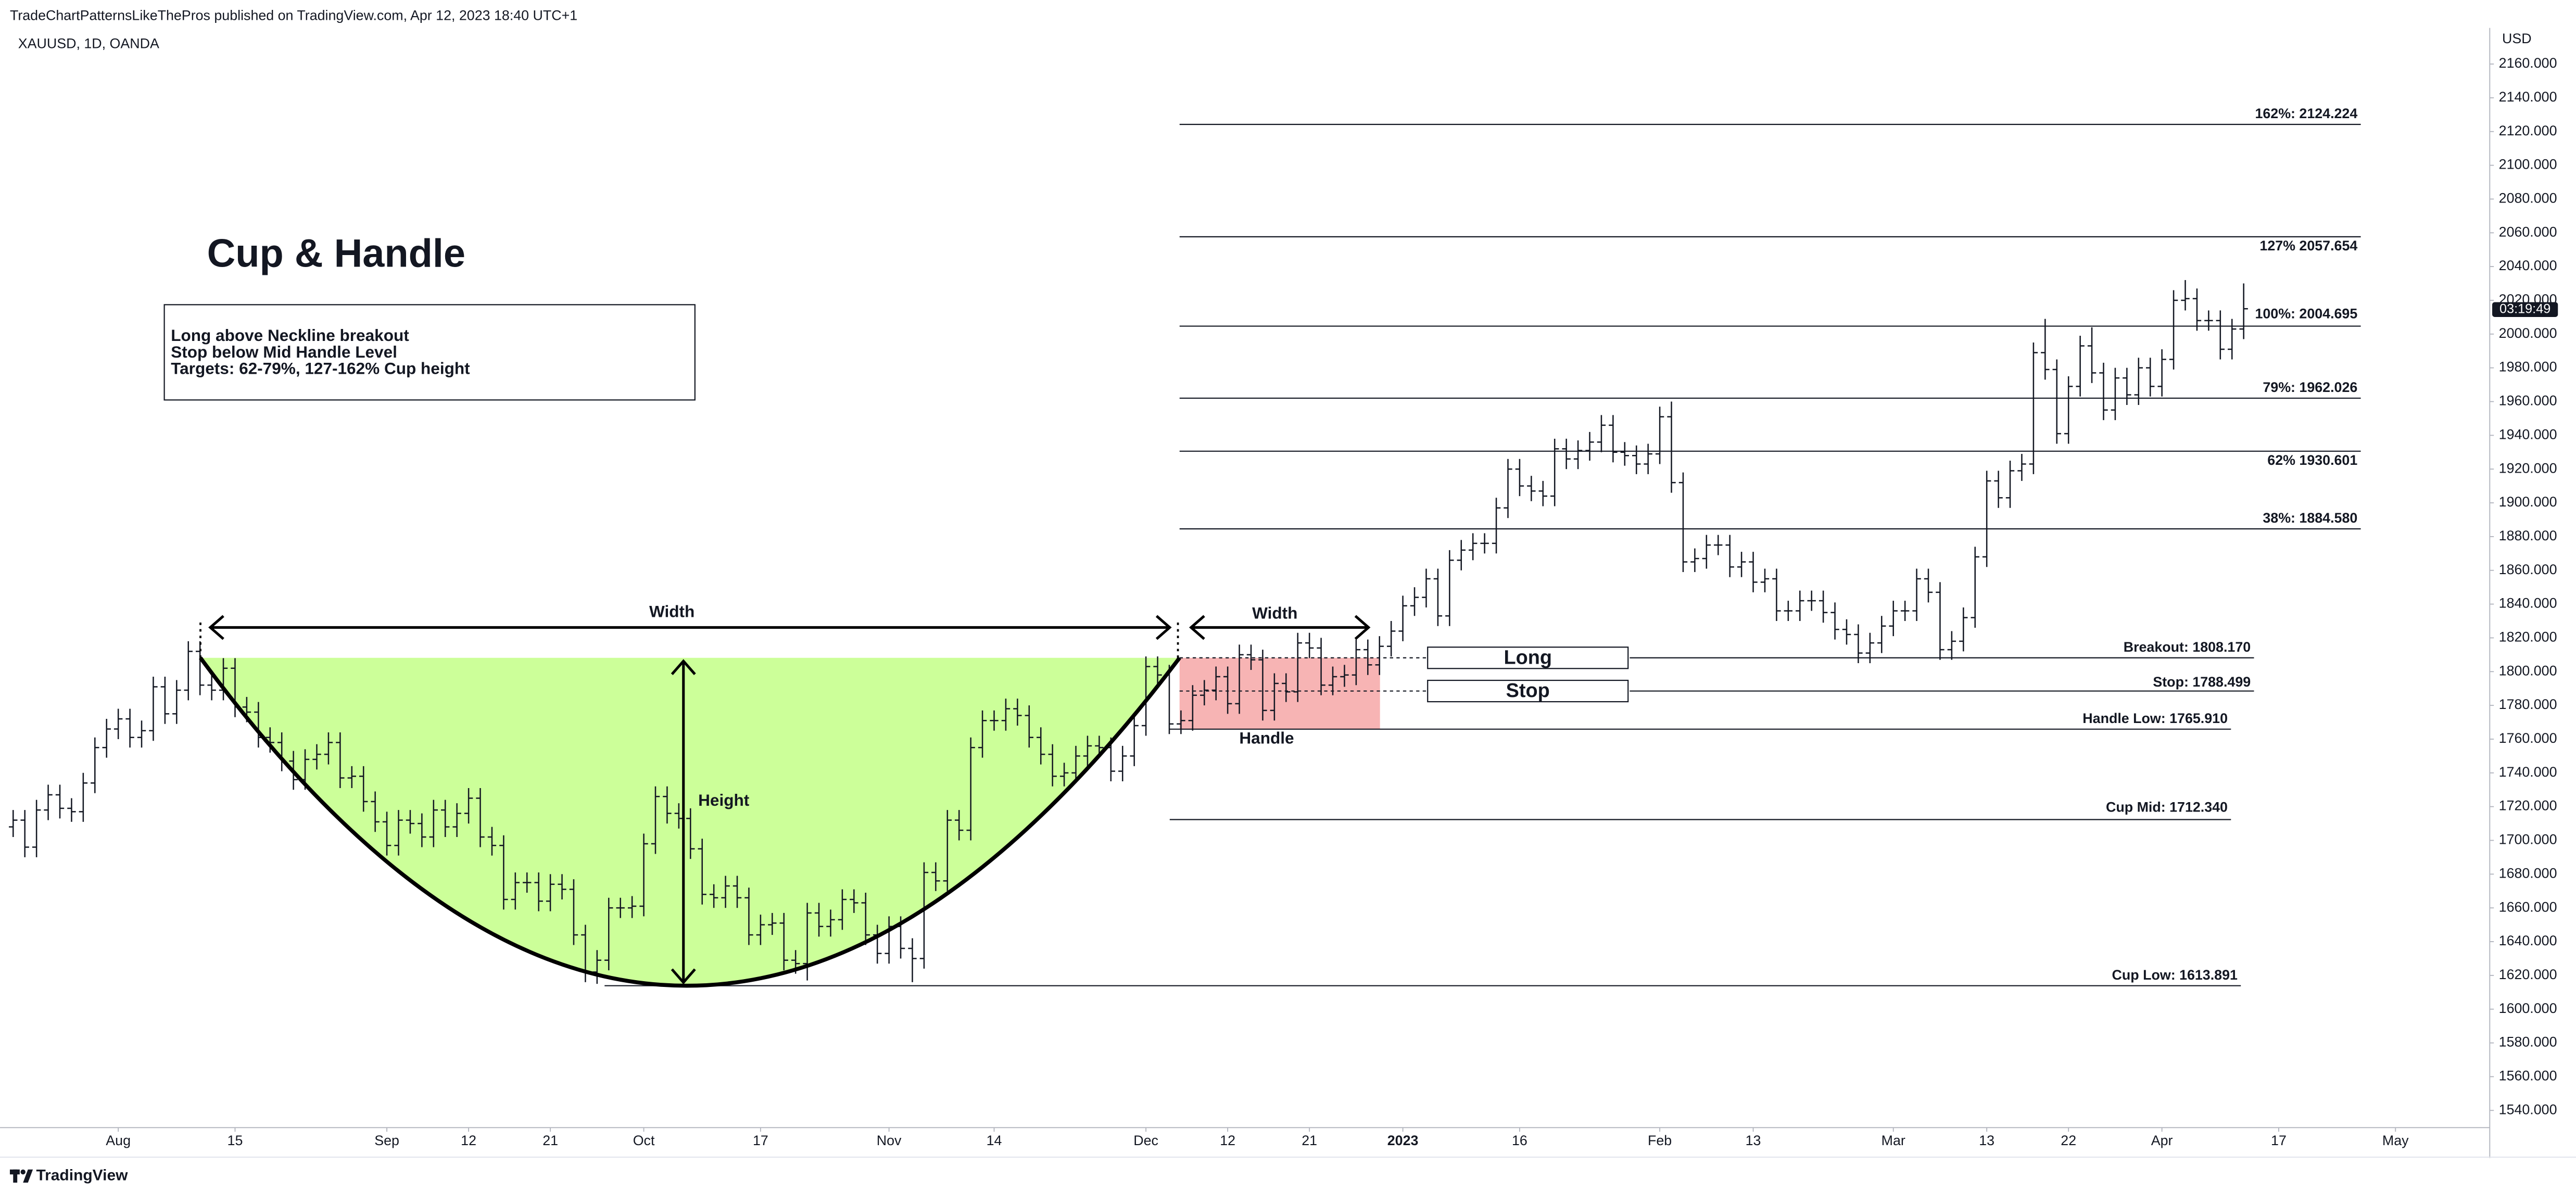  I want to click on y-tick-label: 1640.000, so click(2528, 940).